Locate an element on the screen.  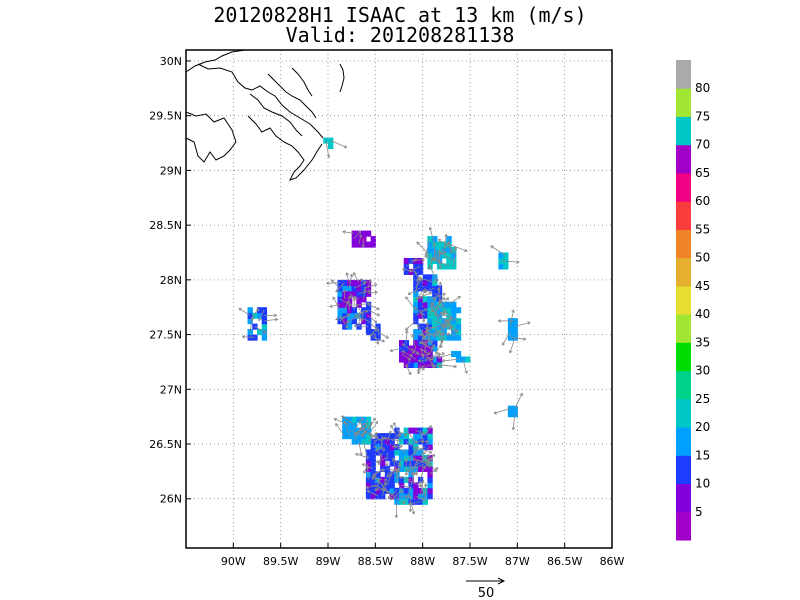
y-tick-label: 27.5N is located at coordinates (165, 335).